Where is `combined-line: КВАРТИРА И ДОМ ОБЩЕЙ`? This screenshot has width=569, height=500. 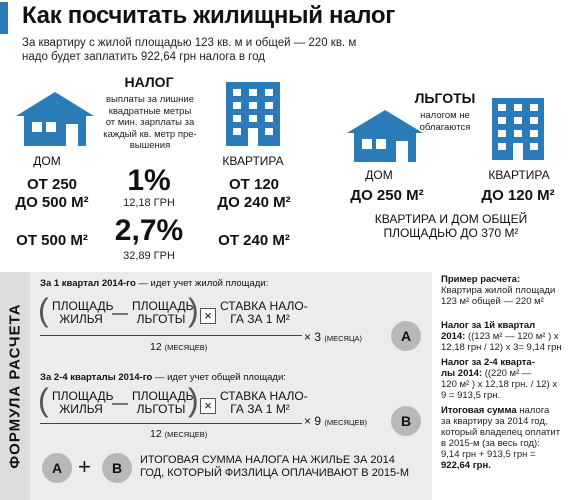
combined-line: КВАРТИРА И ДОМ ОБЩЕЙ is located at coordinates (451, 219).